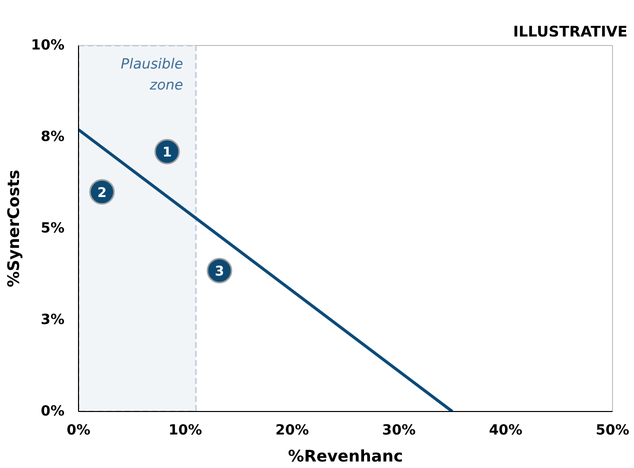 This screenshot has width=634, height=468. Describe the element at coordinates (219, 272) in the screenshot. I see `annotation: 3` at that location.